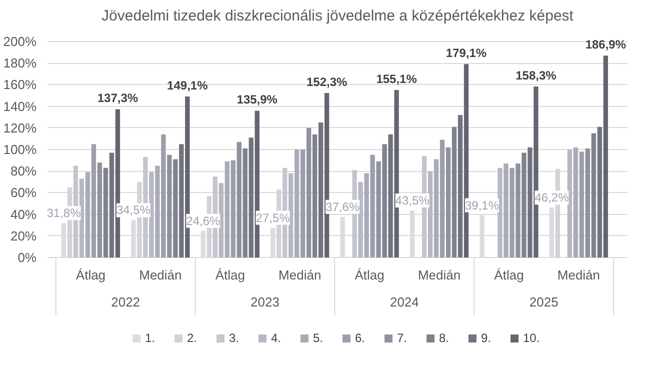  What do you see at coordinates (605, 45) in the screenshot?
I see `data-label: 186,9%` at bounding box center [605, 45].